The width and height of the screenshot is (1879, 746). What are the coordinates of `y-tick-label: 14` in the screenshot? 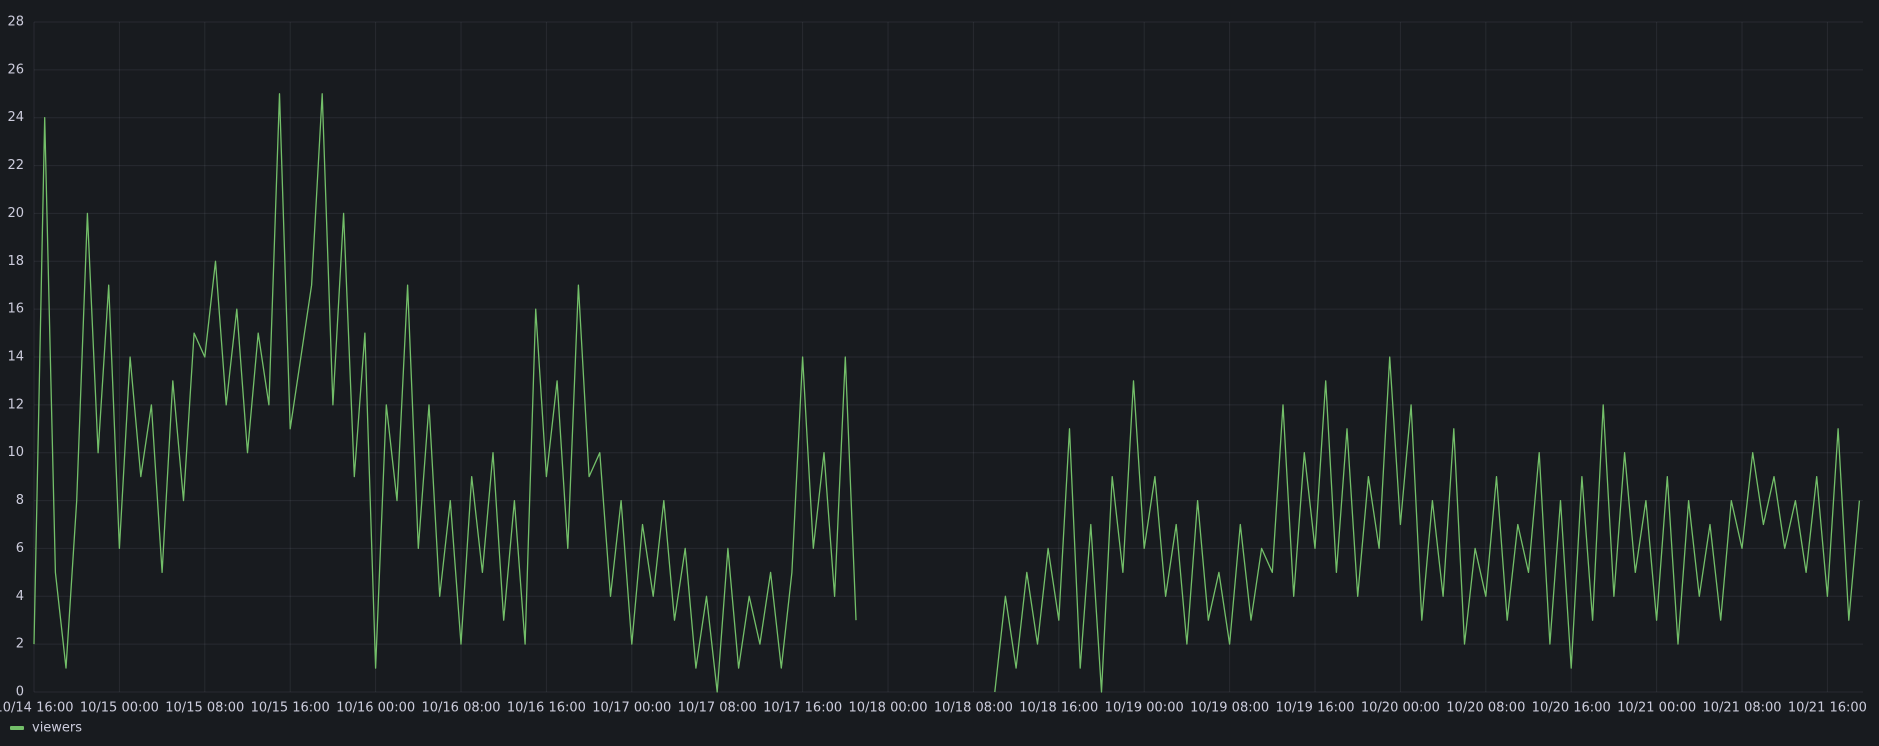 It's located at (15, 357).